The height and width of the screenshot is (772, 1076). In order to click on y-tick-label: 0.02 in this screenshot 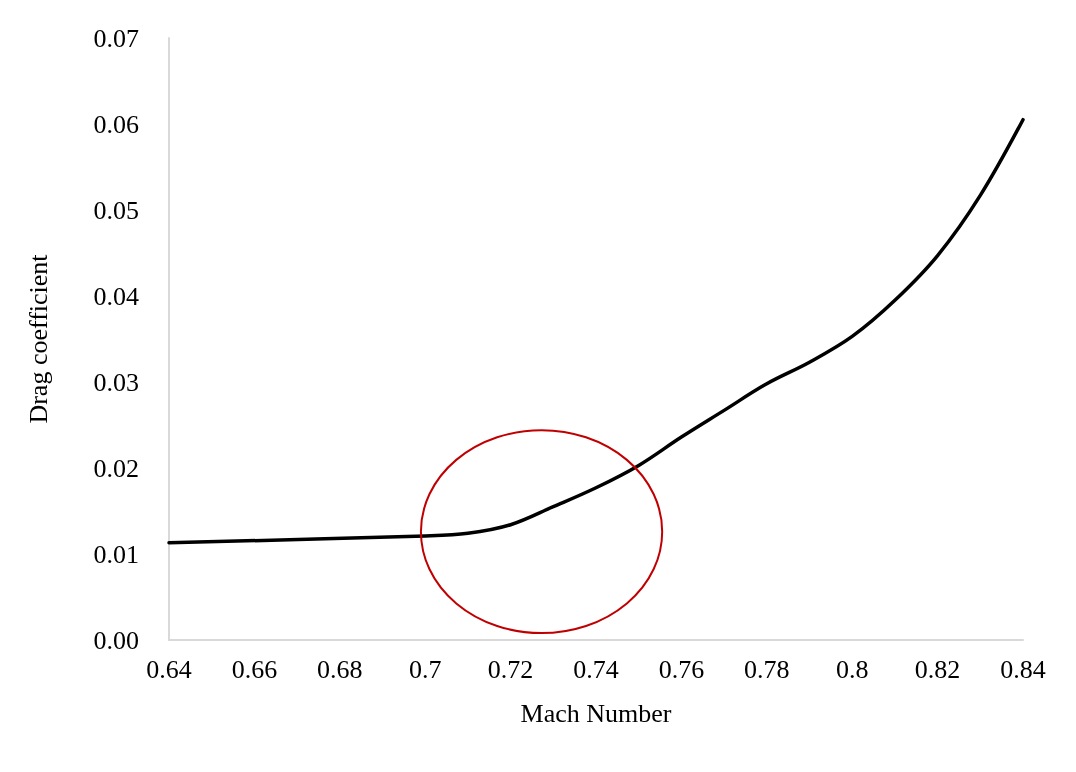, I will do `click(116, 468)`.